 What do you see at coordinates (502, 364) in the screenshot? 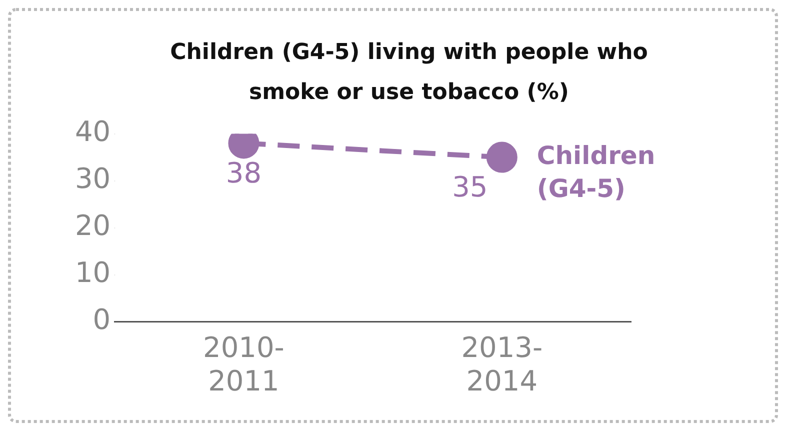
I see `x-tick-label: 2013-2014` at bounding box center [502, 364].